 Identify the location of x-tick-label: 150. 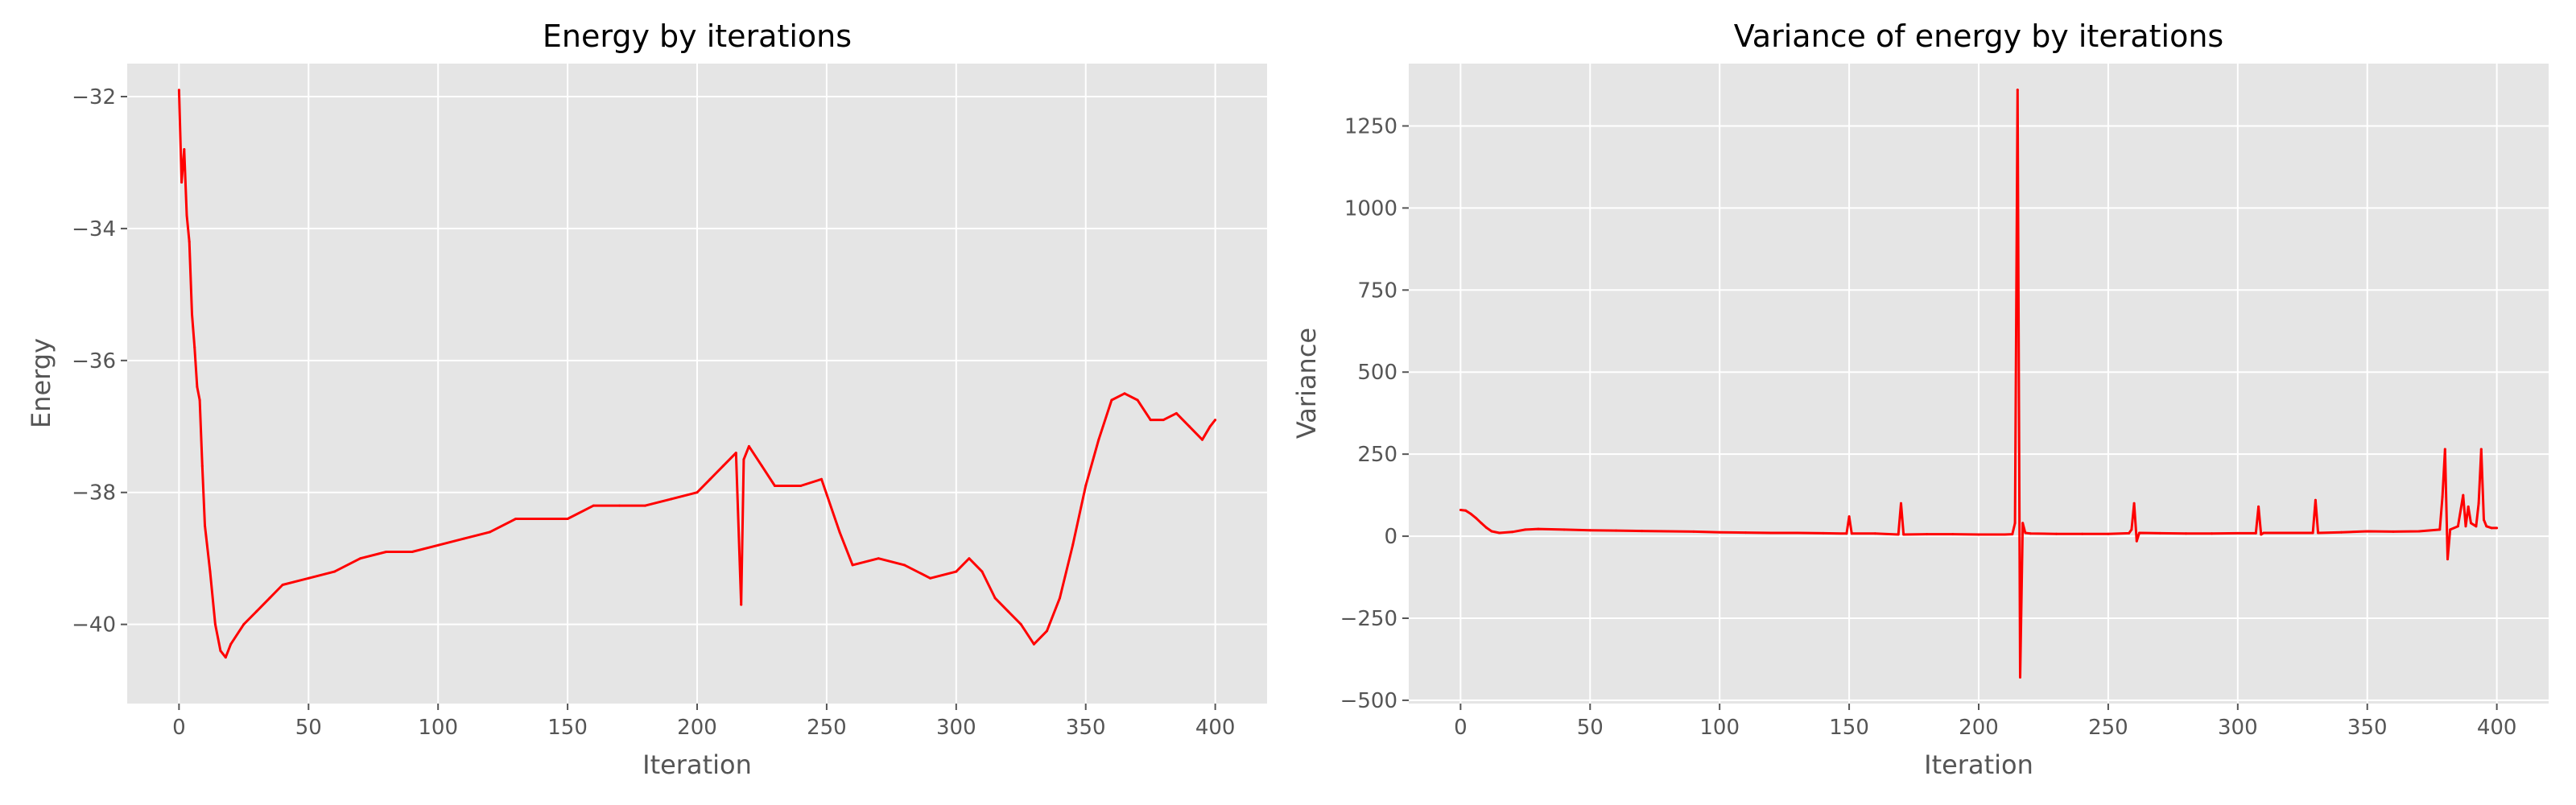
(1849, 728).